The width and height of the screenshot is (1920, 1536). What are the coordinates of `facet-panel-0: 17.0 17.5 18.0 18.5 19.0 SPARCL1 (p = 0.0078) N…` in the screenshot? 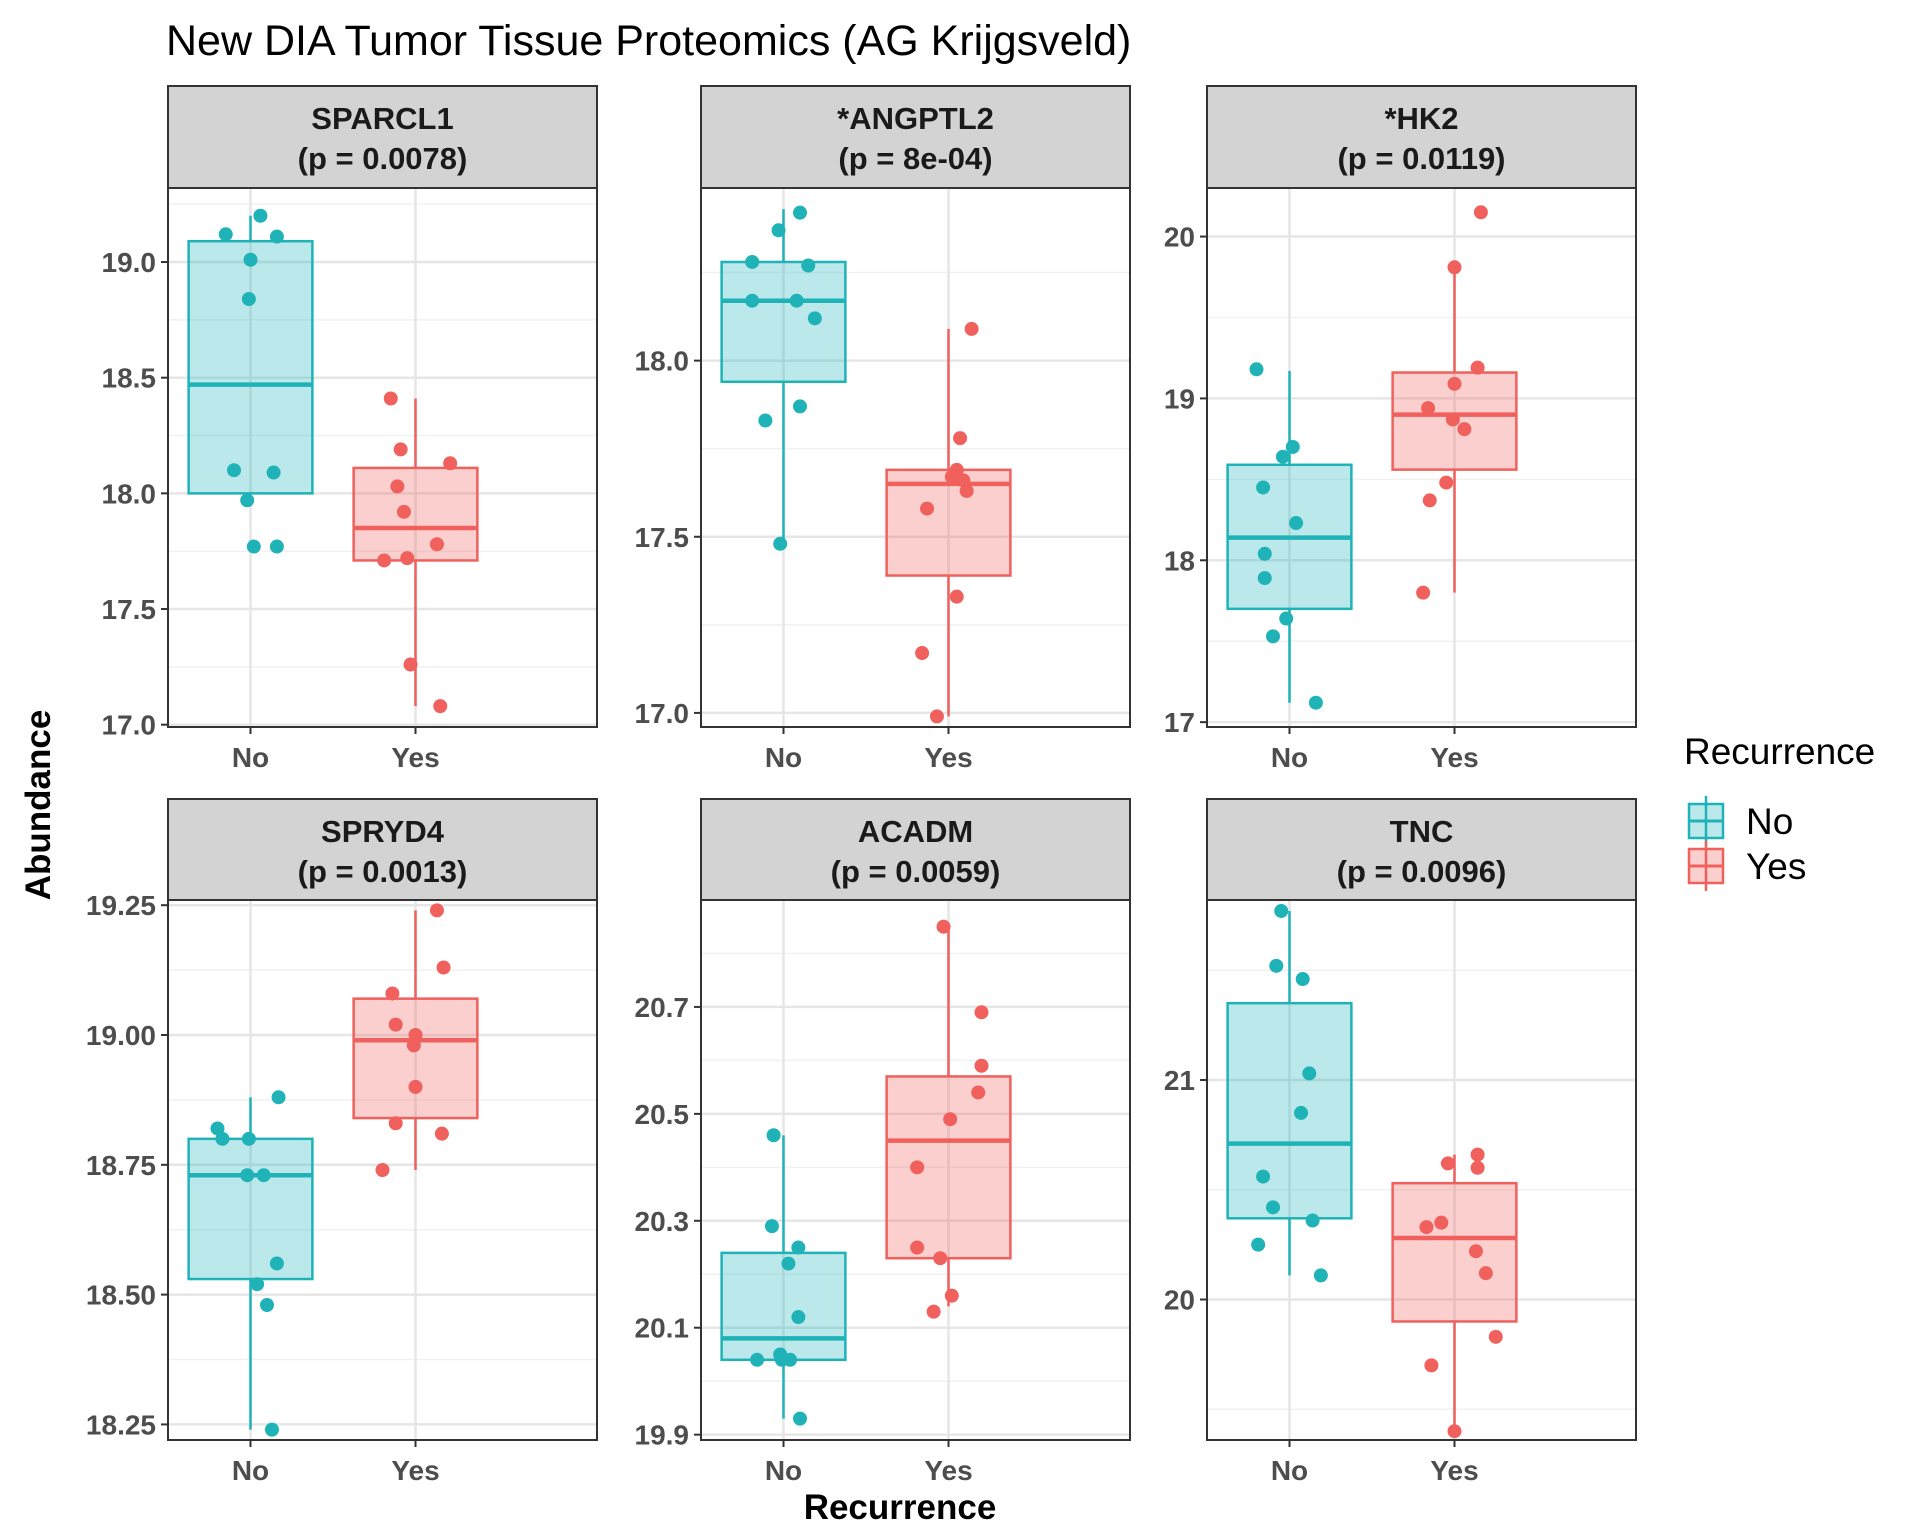 It's located at (350, 429).